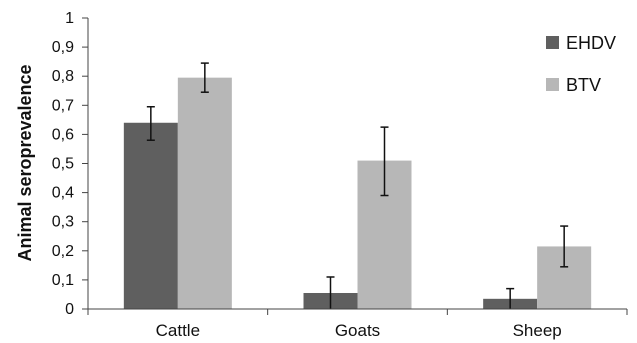 The height and width of the screenshot is (343, 637). I want to click on legend: EHDV BTV, so click(581, 64).